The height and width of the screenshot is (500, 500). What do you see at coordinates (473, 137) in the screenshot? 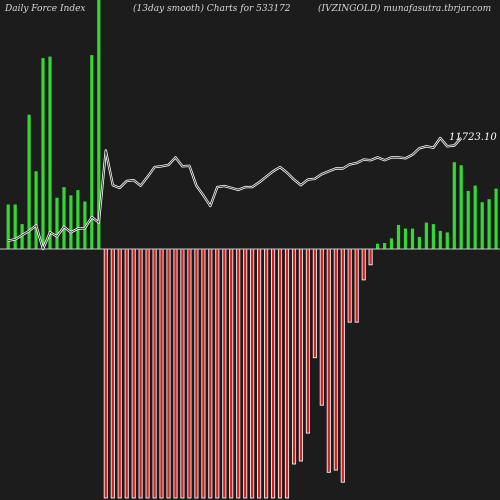
I see `last-value-label: 11723.10` at bounding box center [473, 137].